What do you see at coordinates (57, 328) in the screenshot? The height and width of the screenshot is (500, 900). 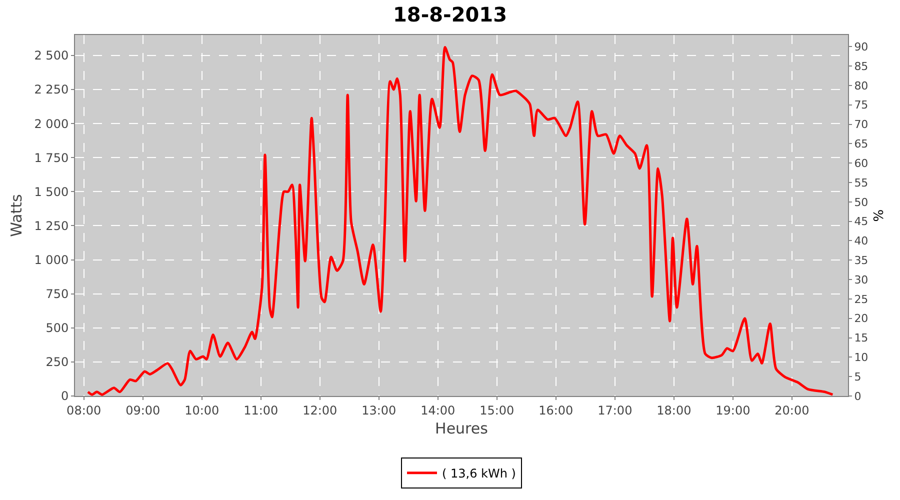 I see `y-tick-label: 500` at bounding box center [57, 328].